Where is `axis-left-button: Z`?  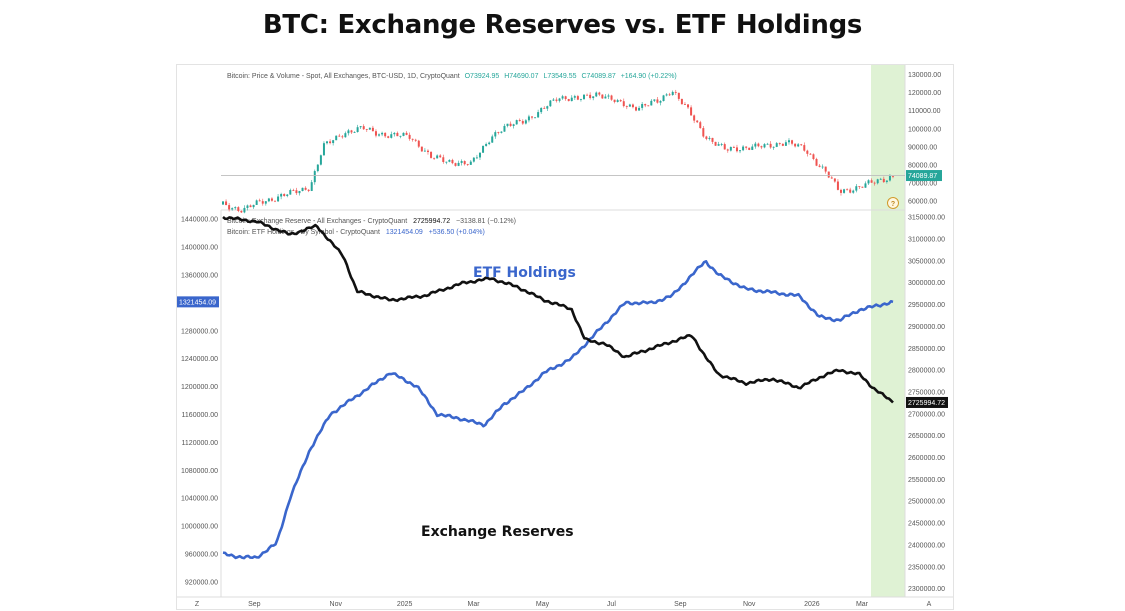 axis-left-button: Z is located at coordinates (197, 604).